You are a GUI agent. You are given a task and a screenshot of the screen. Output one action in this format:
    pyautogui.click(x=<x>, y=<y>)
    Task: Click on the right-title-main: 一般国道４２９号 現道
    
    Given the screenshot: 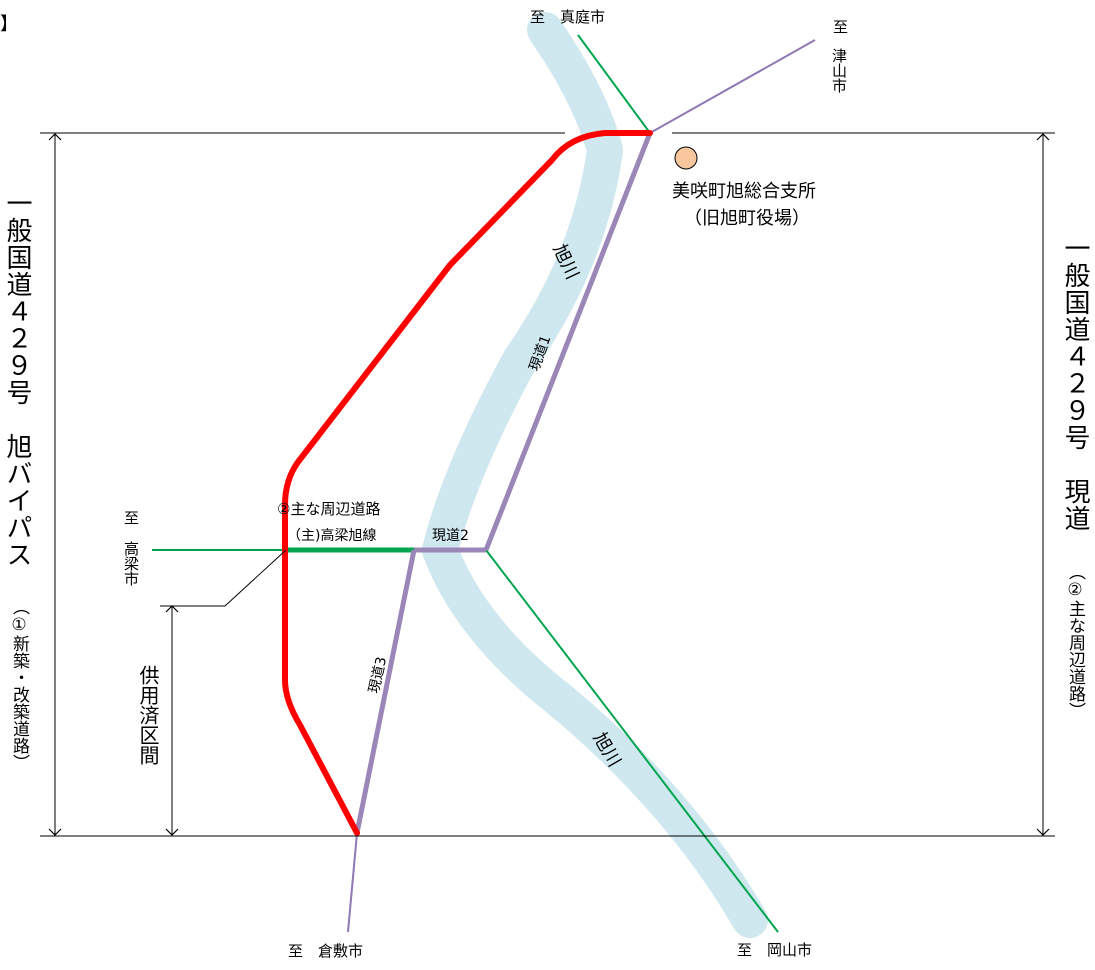 What is the action you would take?
    pyautogui.click(x=1075, y=383)
    